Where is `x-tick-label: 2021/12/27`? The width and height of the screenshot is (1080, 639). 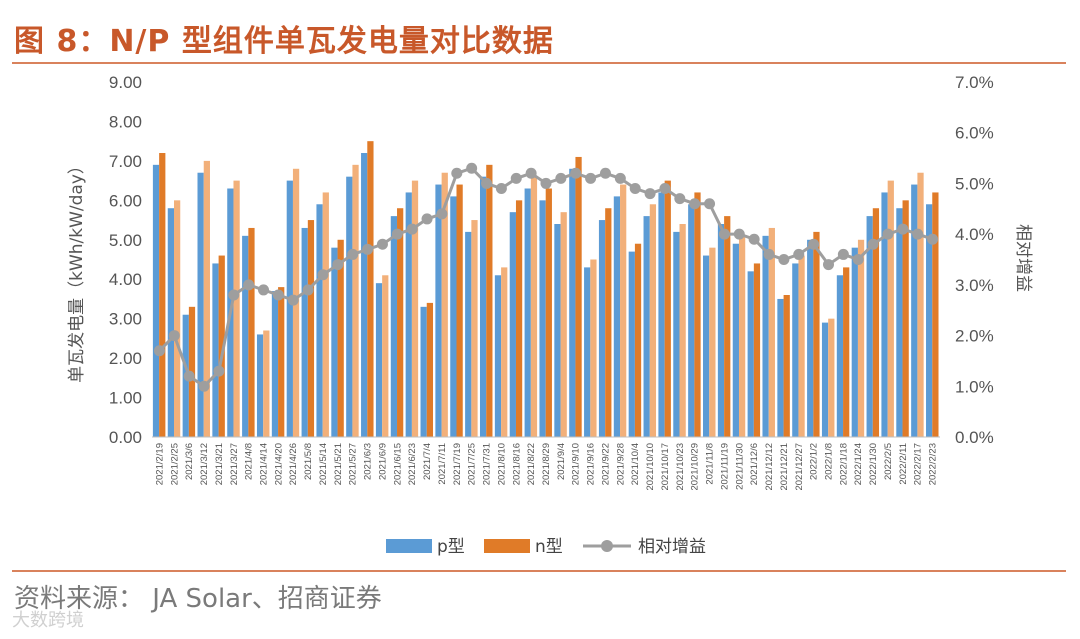
x-tick-label: 2021/12/27 is located at coordinates (799, 467).